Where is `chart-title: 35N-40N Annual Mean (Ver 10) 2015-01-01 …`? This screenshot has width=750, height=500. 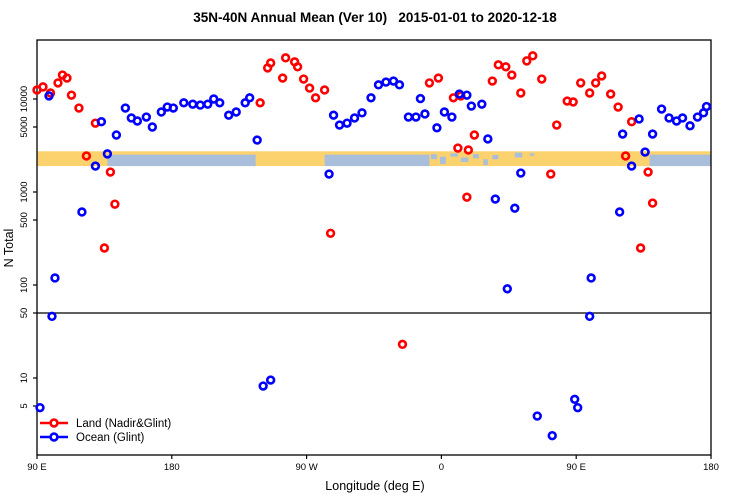
chart-title: 35N-40N Annual Mean (Ver 10) 2015-01-01 … is located at coordinates (375, 17).